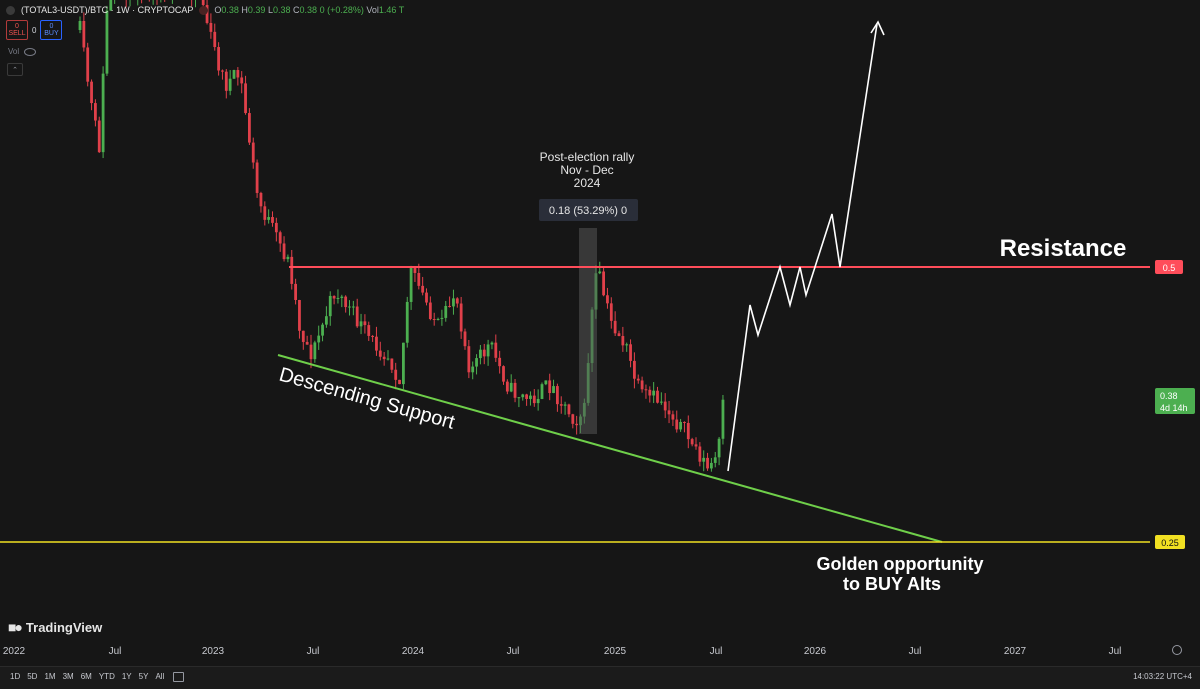  I want to click on x-tick-label: 2024, so click(413, 651).